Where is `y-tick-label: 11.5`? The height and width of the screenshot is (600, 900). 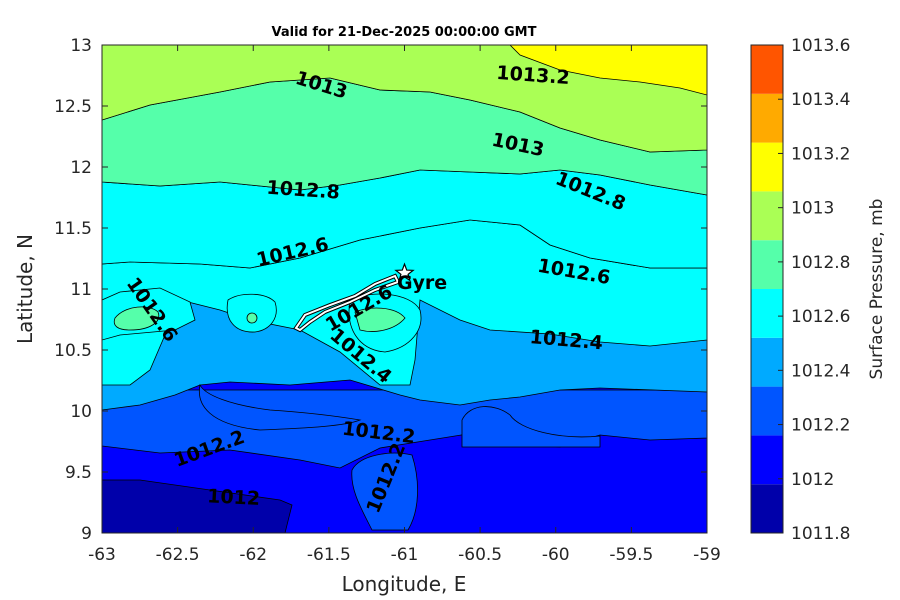 y-tick-label: 11.5 is located at coordinates (73, 229).